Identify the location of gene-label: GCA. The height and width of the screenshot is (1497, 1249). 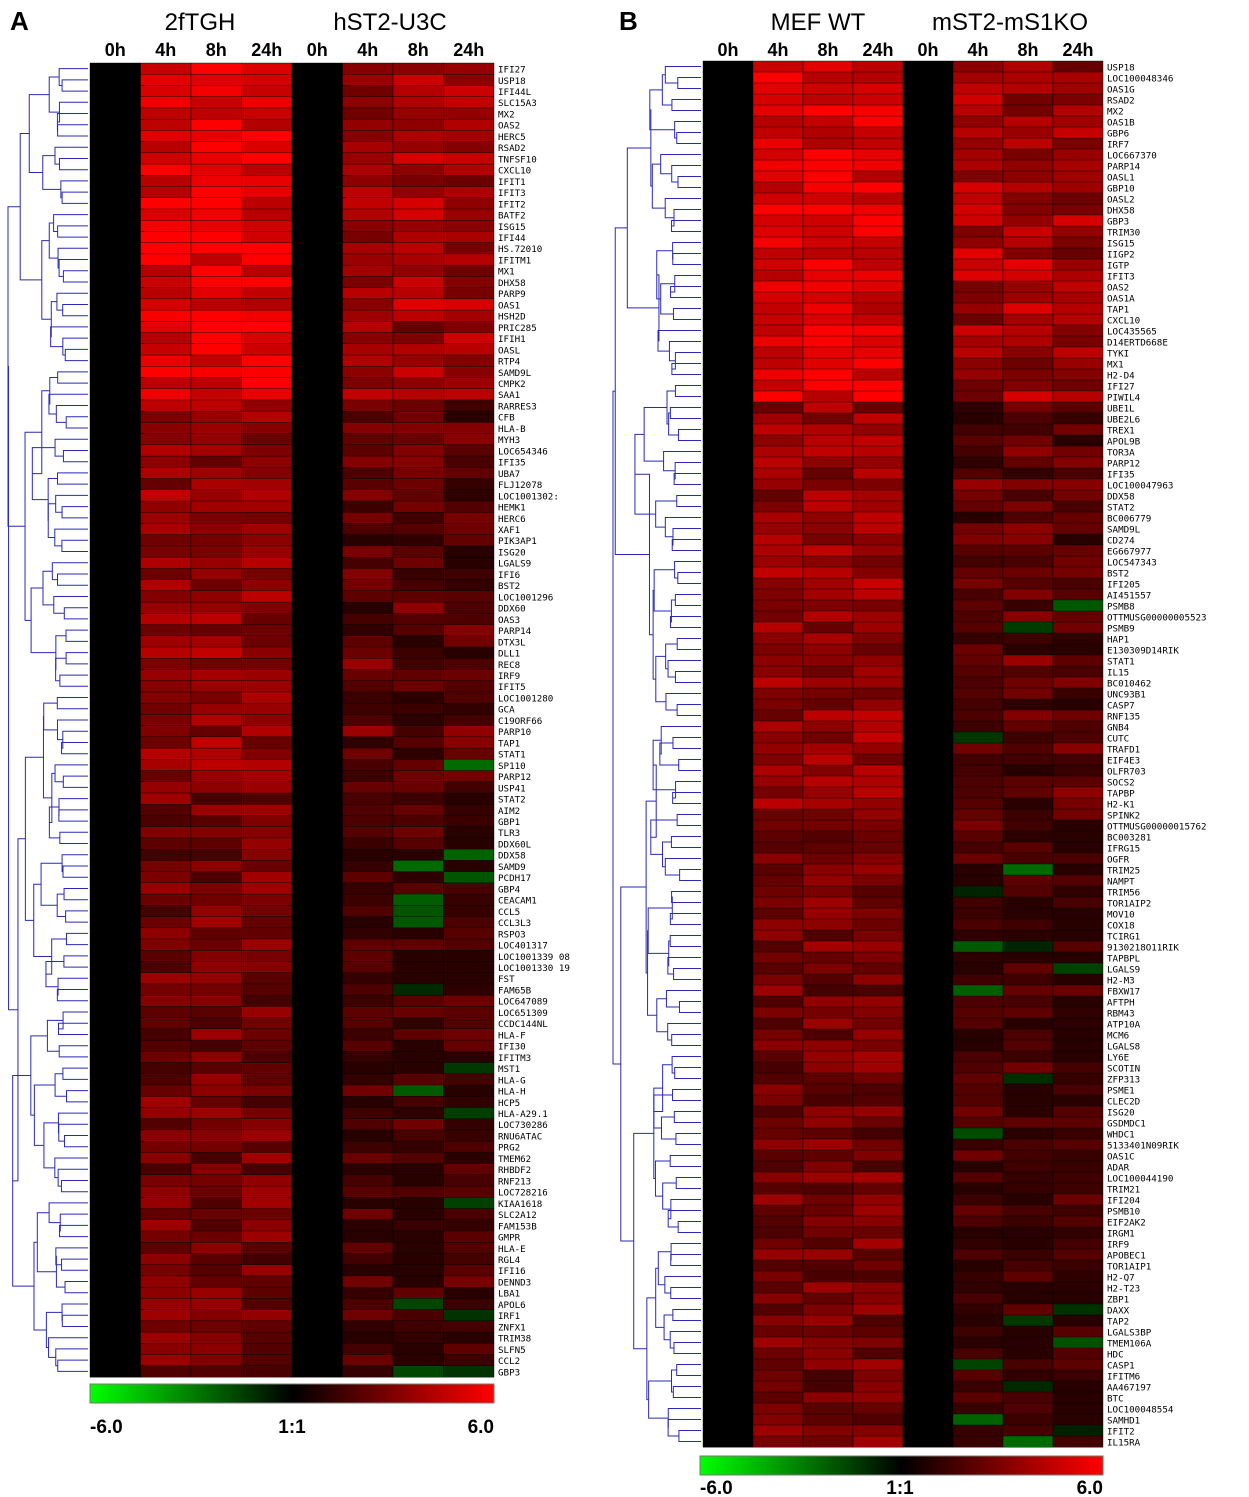
(506, 710).